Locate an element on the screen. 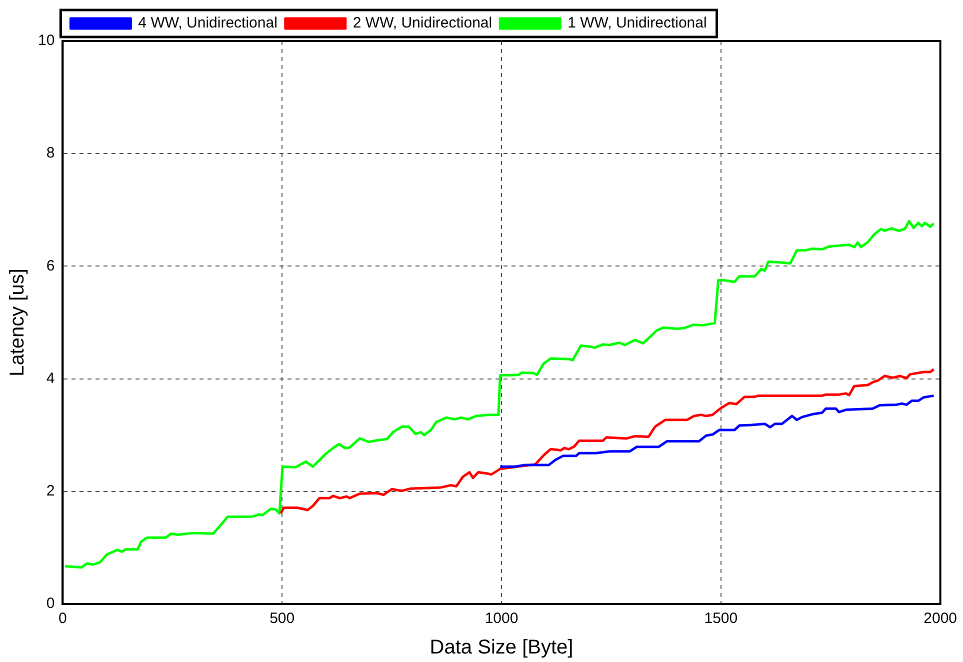 The image size is (963, 662). x-tick-label: 500 is located at coordinates (282, 619).